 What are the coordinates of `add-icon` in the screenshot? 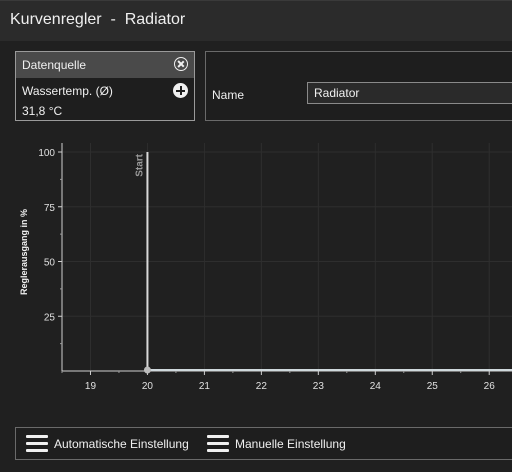 It's located at (180, 90).